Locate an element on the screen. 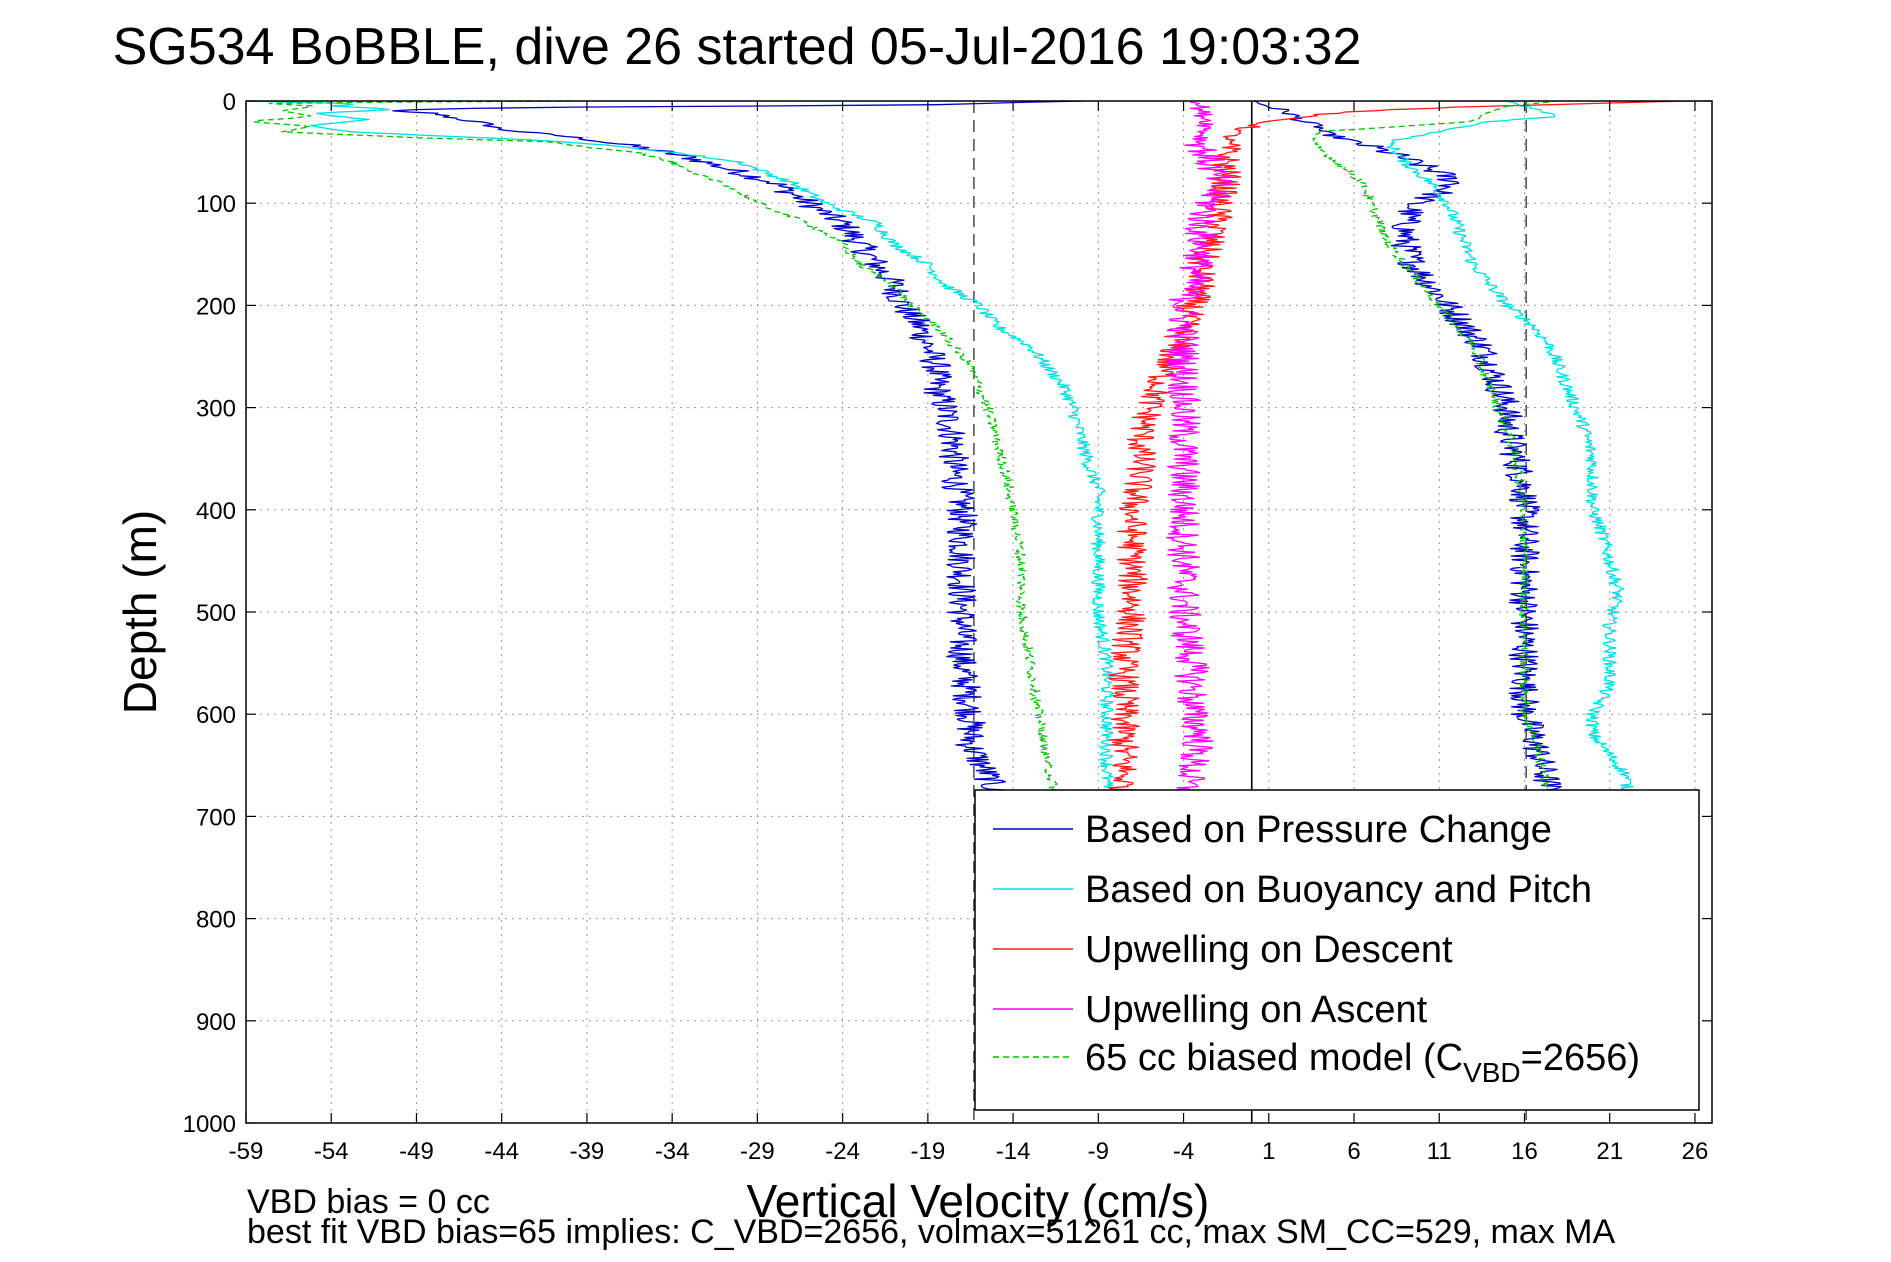 The image size is (1891, 1262). y-tick-label: 700 is located at coordinates (216, 817).